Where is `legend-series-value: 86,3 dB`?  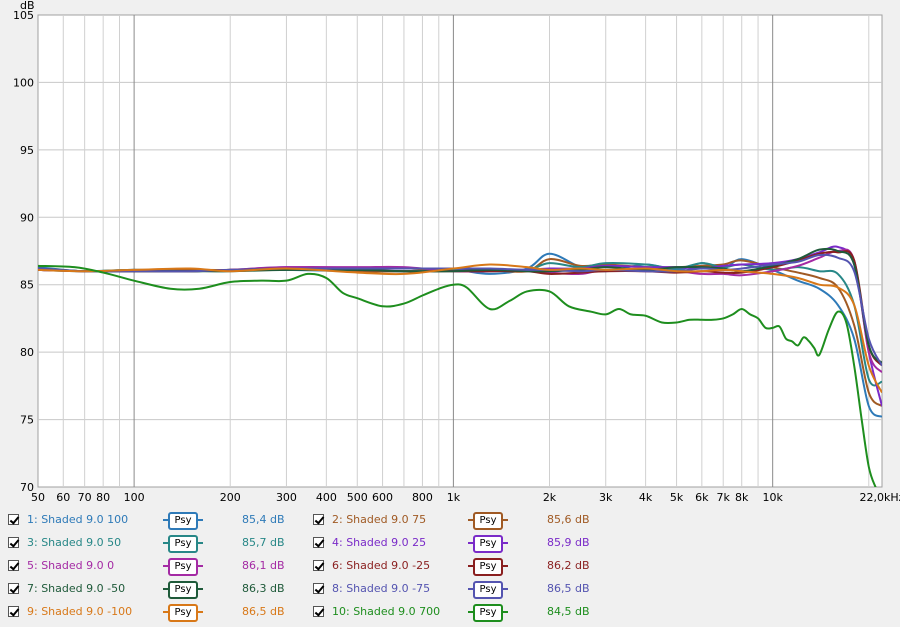 legend-series-value: 86,3 dB is located at coordinates (263, 588).